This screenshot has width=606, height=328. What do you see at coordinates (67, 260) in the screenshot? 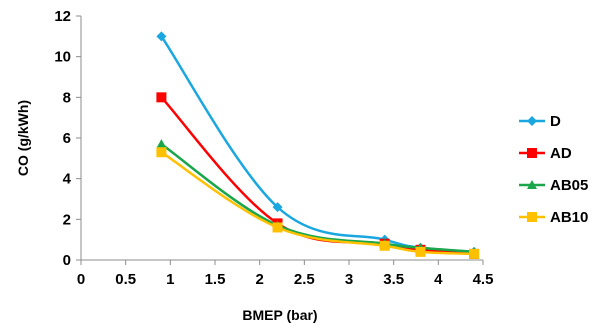
I see `y-tick-label: 0` at bounding box center [67, 260].